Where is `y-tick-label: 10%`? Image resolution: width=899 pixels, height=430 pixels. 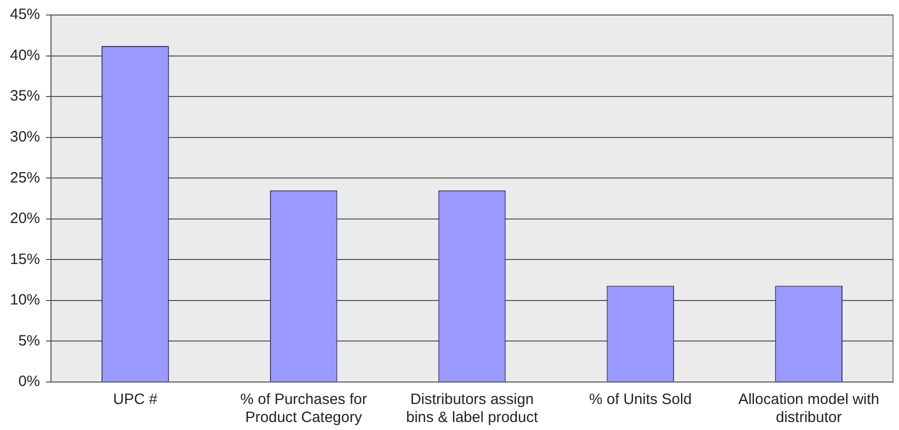 y-tick-label: 10% is located at coordinates (25, 300).